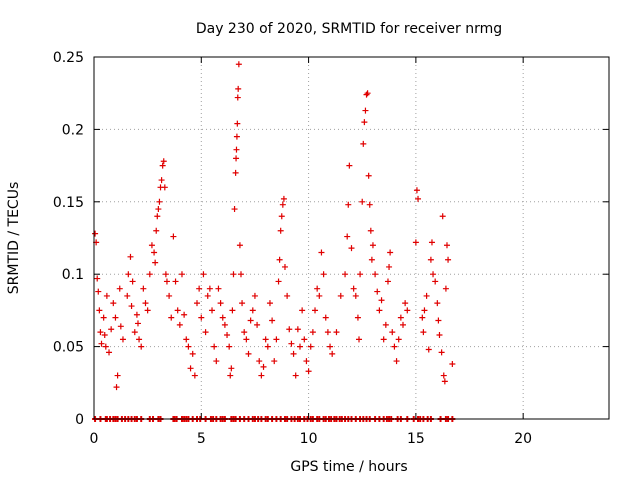 The width and height of the screenshot is (640, 480). Describe the element at coordinates (201, 439) in the screenshot. I see `x-tick-label: 5` at that location.